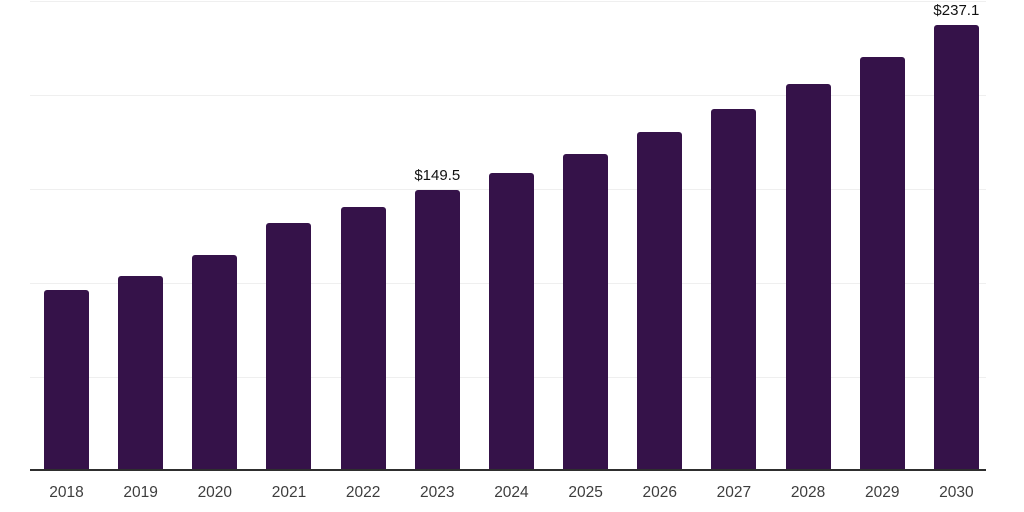  I want to click on x-label-cell-2024: 2024, so click(511, 493).